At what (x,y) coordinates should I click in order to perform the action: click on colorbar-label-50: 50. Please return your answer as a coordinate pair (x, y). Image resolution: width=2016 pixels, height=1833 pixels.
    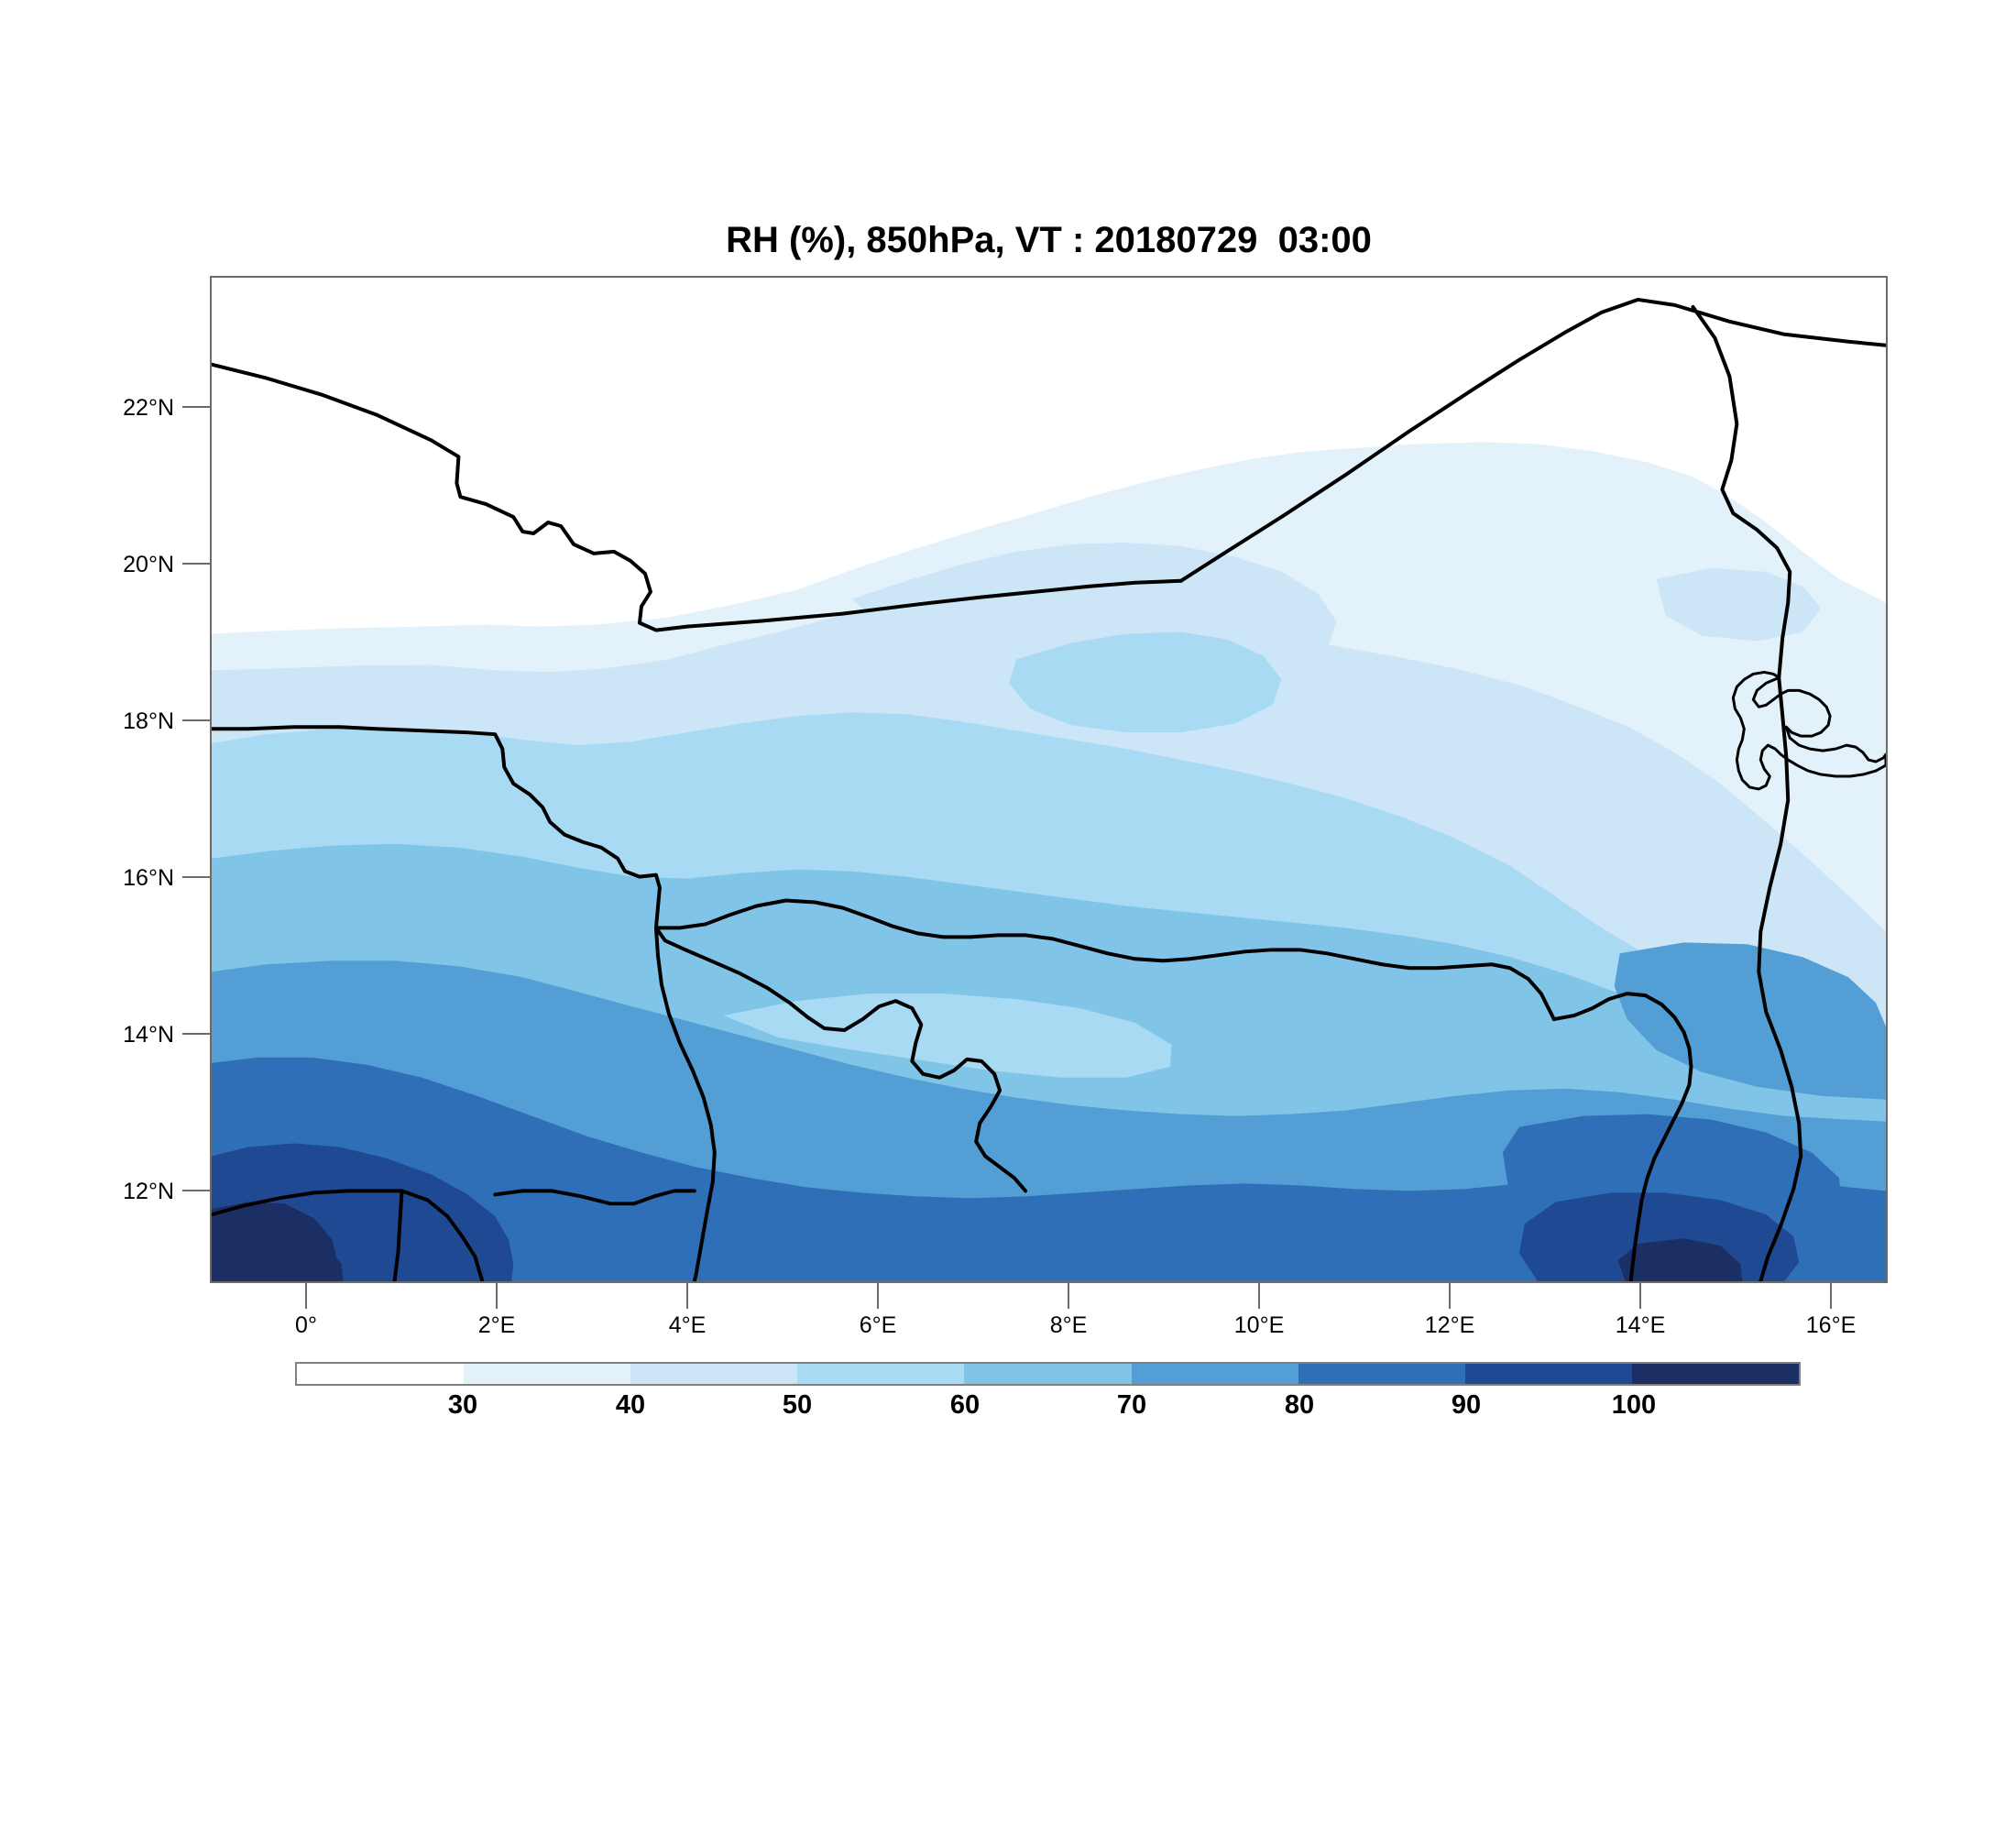
    Looking at the image, I should click on (797, 1405).